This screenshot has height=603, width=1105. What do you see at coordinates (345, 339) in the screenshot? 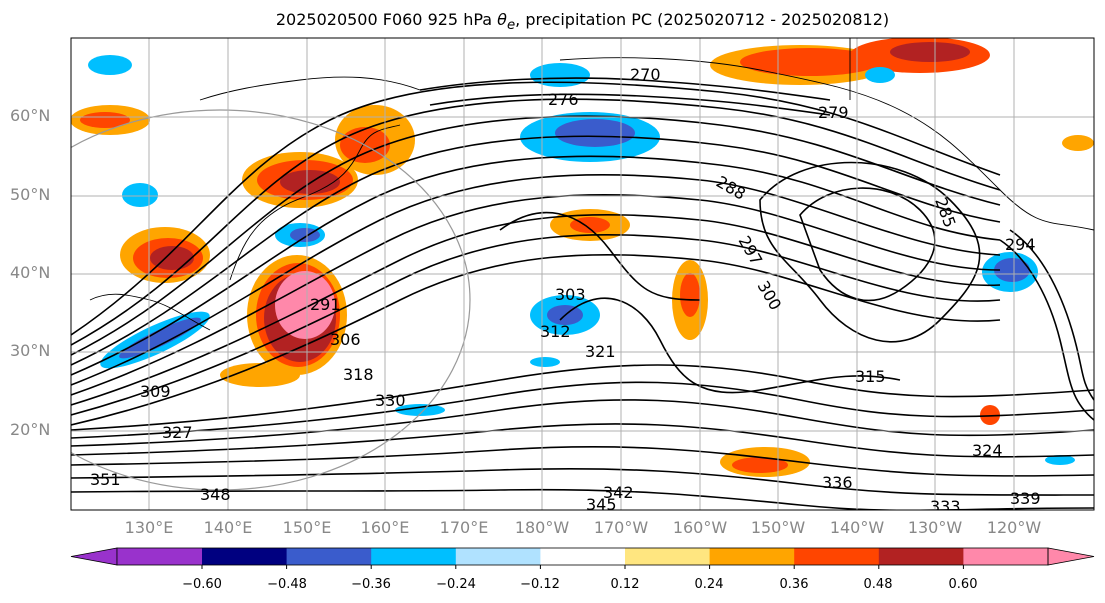
I see `contour-label: 306` at bounding box center [345, 339].